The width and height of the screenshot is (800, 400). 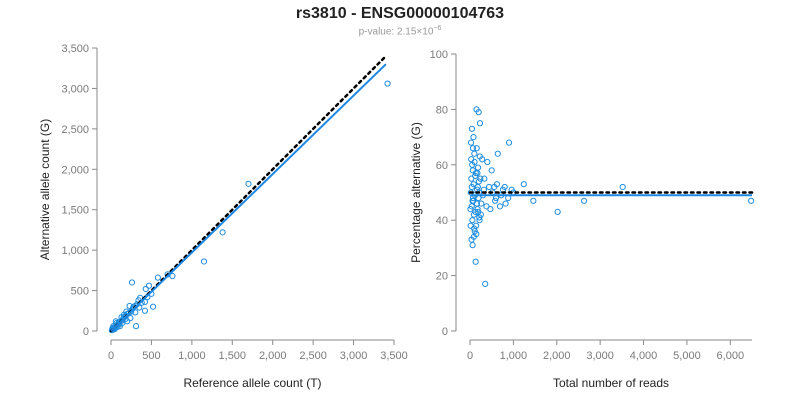 I want to click on chart-subtitle: p-value: 2.15×10−6, so click(x=400, y=31).